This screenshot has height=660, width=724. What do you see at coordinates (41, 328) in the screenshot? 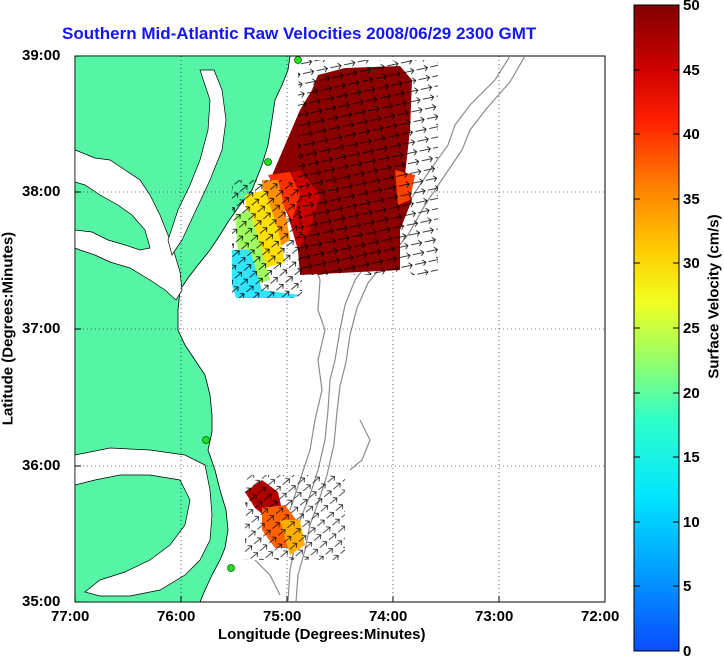
I see `y-tick-label: 37:00` at bounding box center [41, 328].